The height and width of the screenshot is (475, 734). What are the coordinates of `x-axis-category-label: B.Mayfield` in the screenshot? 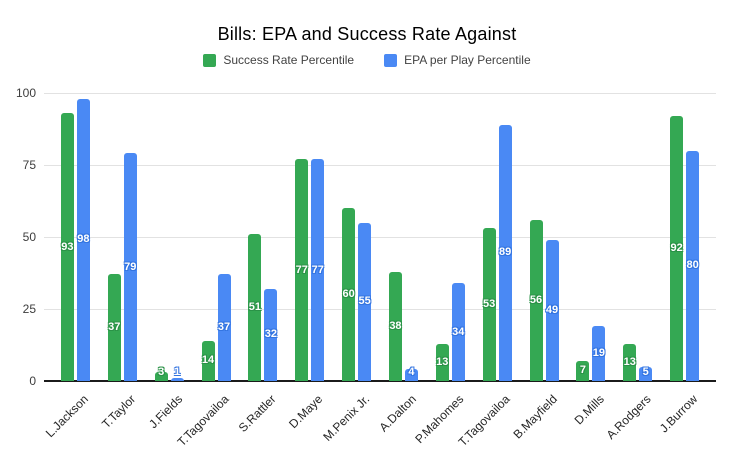 It's located at (535, 417).